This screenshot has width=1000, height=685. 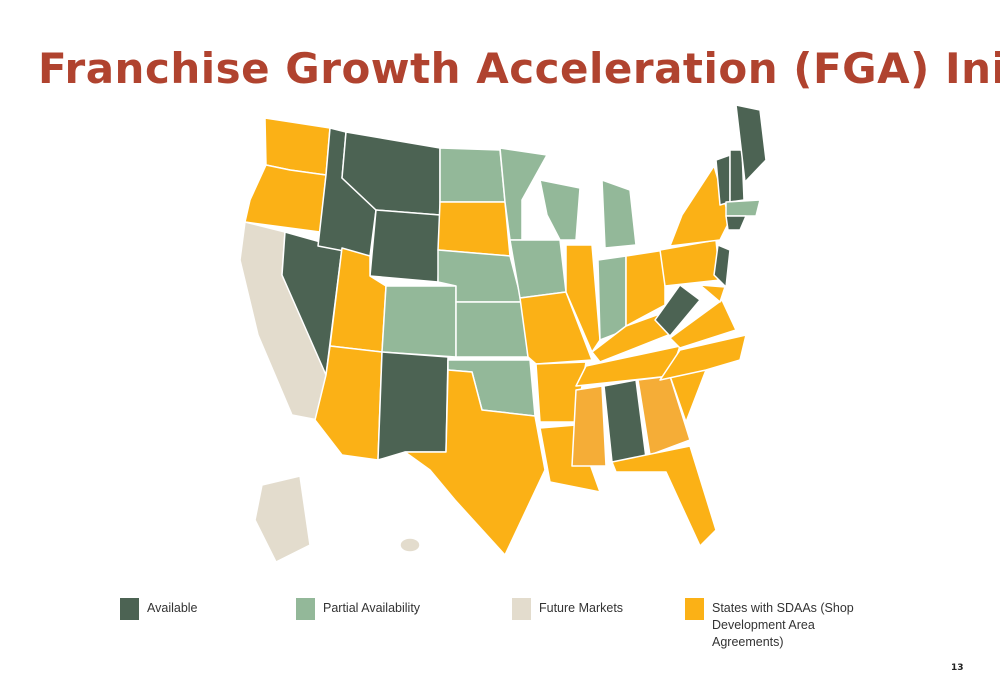 I want to click on legend-label: Future Markets, so click(x=581, y=608).